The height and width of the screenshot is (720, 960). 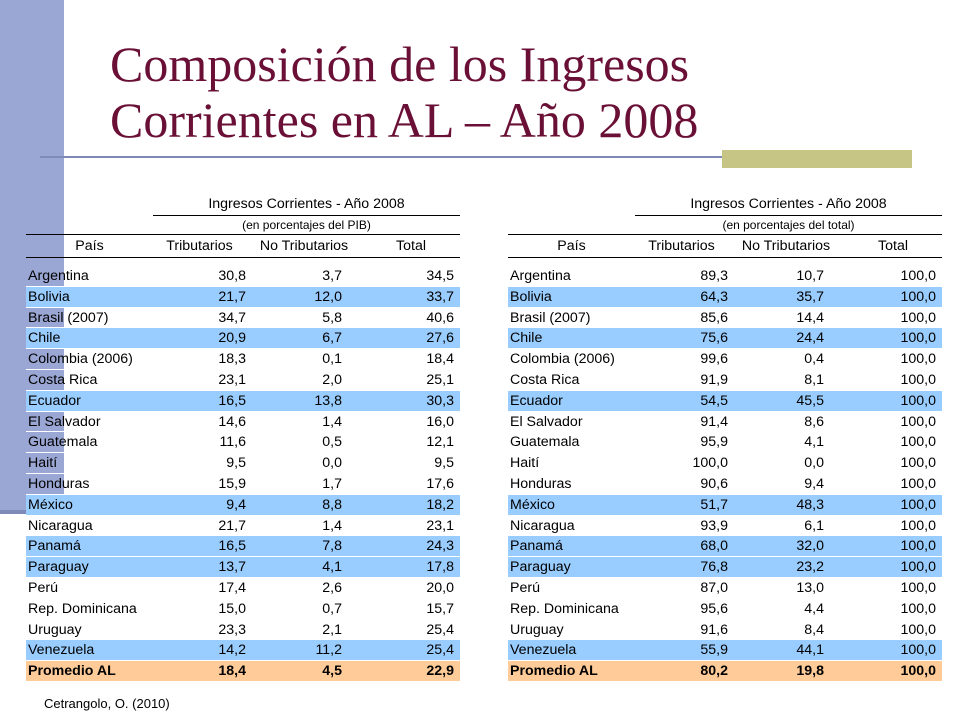 What do you see at coordinates (714, 338) in the screenshot?
I see `cell-tributarios: 75,6` at bounding box center [714, 338].